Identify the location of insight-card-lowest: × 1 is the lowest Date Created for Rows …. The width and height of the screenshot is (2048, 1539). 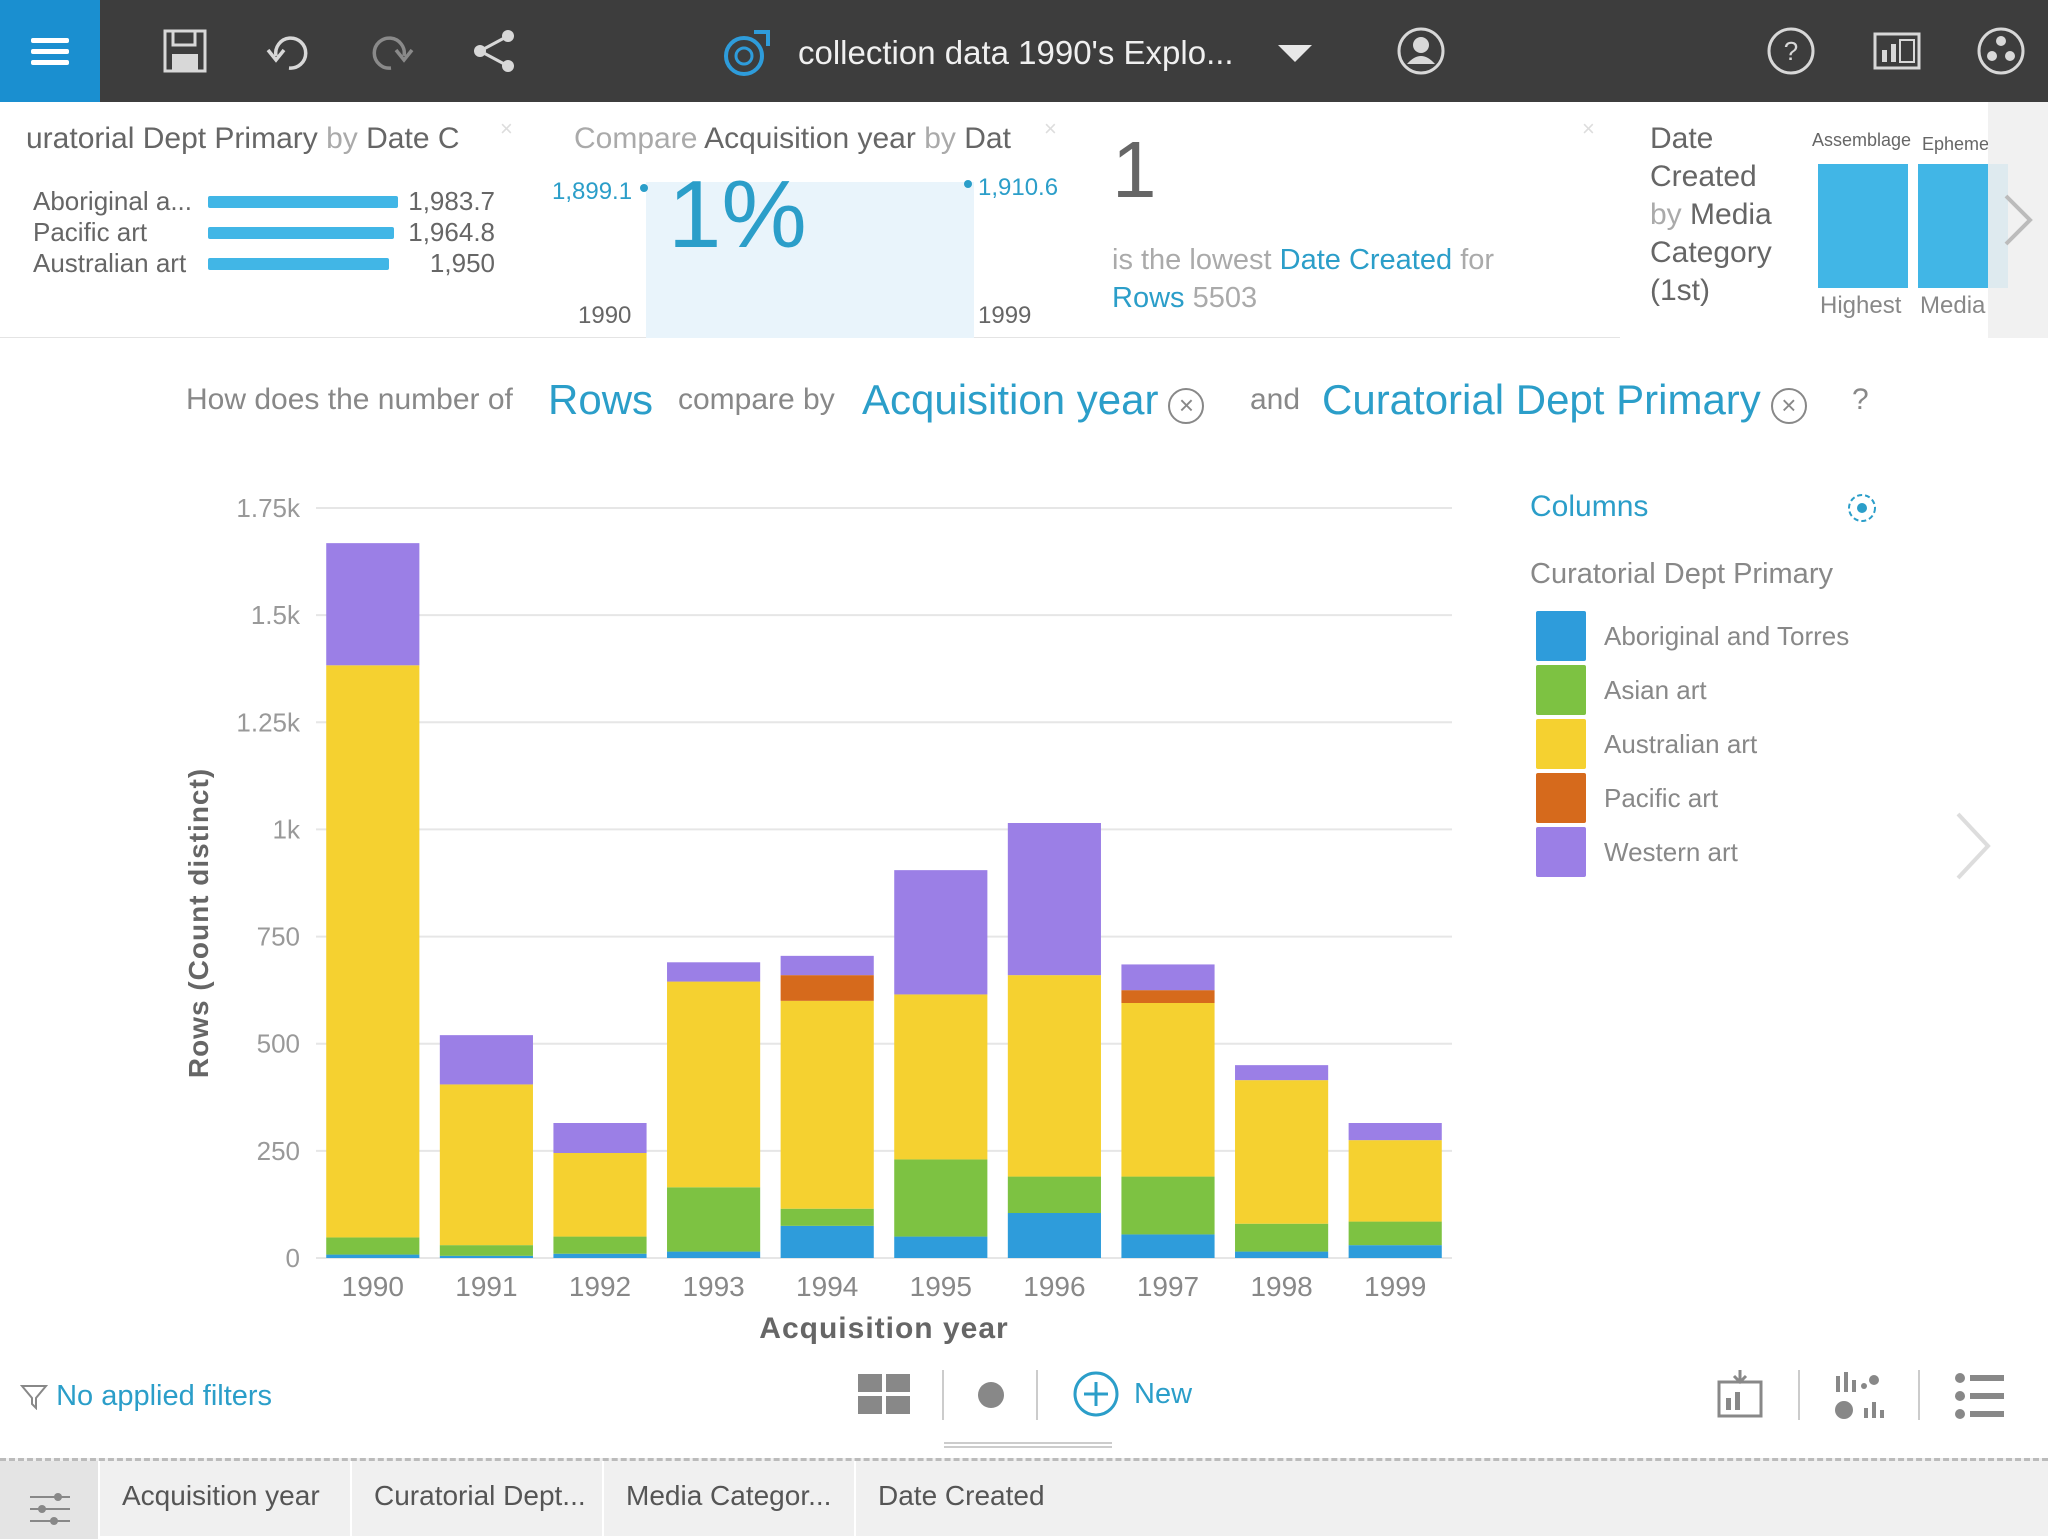
(1345, 220).